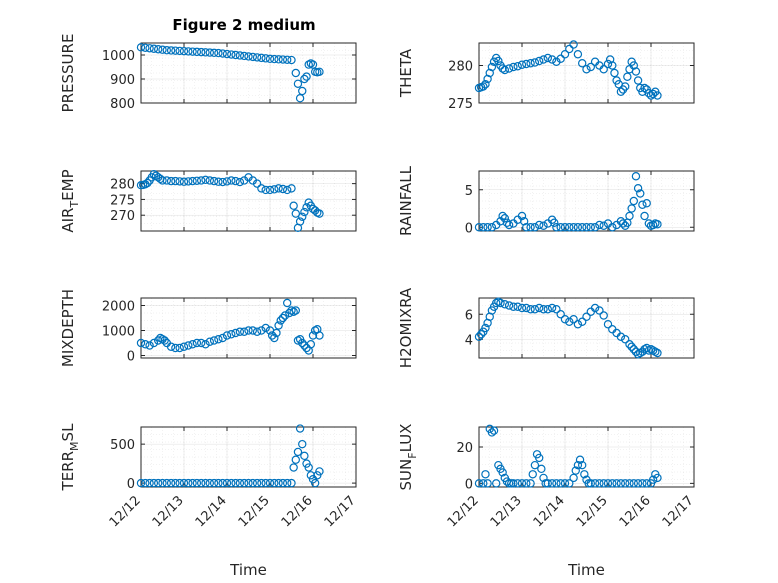 This screenshot has height=583, width=778. I want to click on y-axis-label: TERRMSL, so click(70, 457).